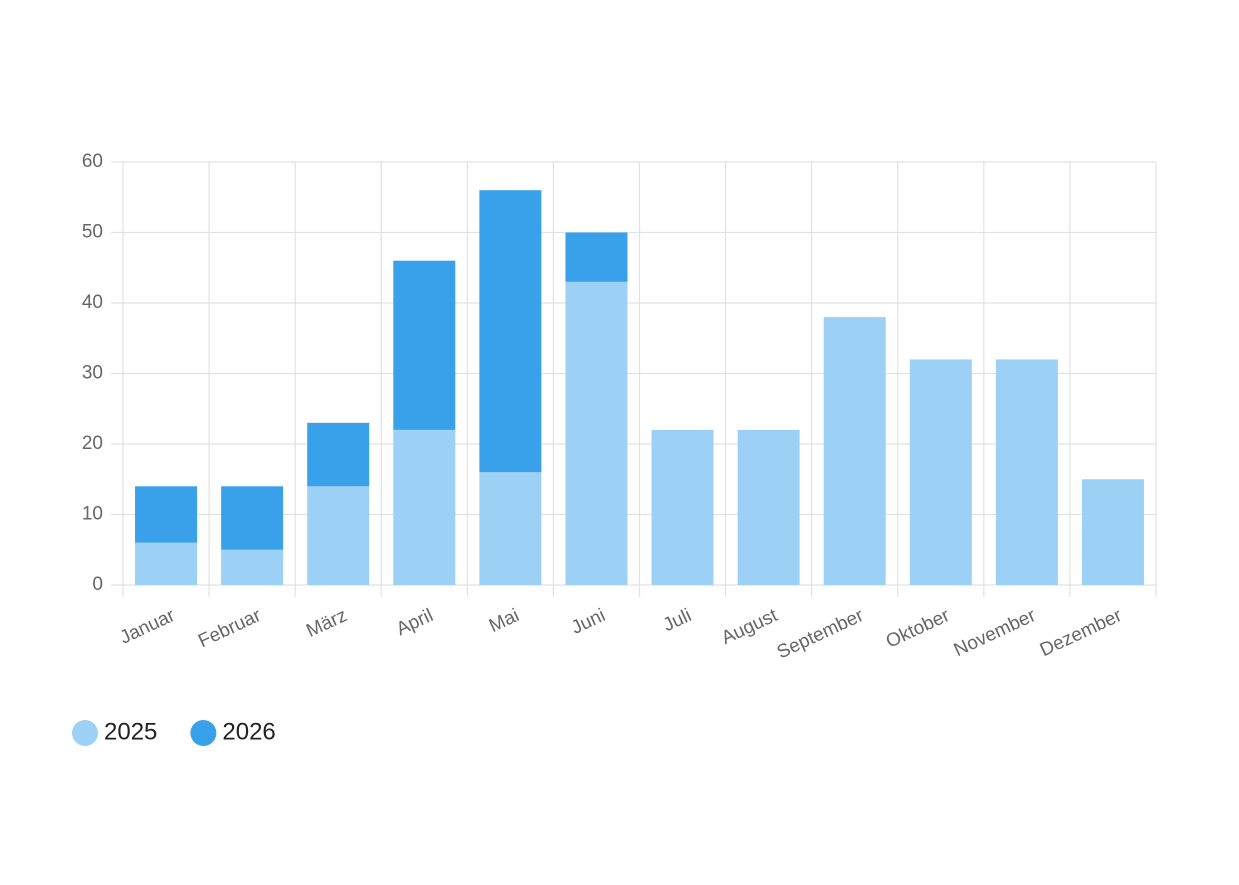 This screenshot has width=1239, height=885. What do you see at coordinates (97, 584) in the screenshot?
I see `y-tick-label: 0` at bounding box center [97, 584].